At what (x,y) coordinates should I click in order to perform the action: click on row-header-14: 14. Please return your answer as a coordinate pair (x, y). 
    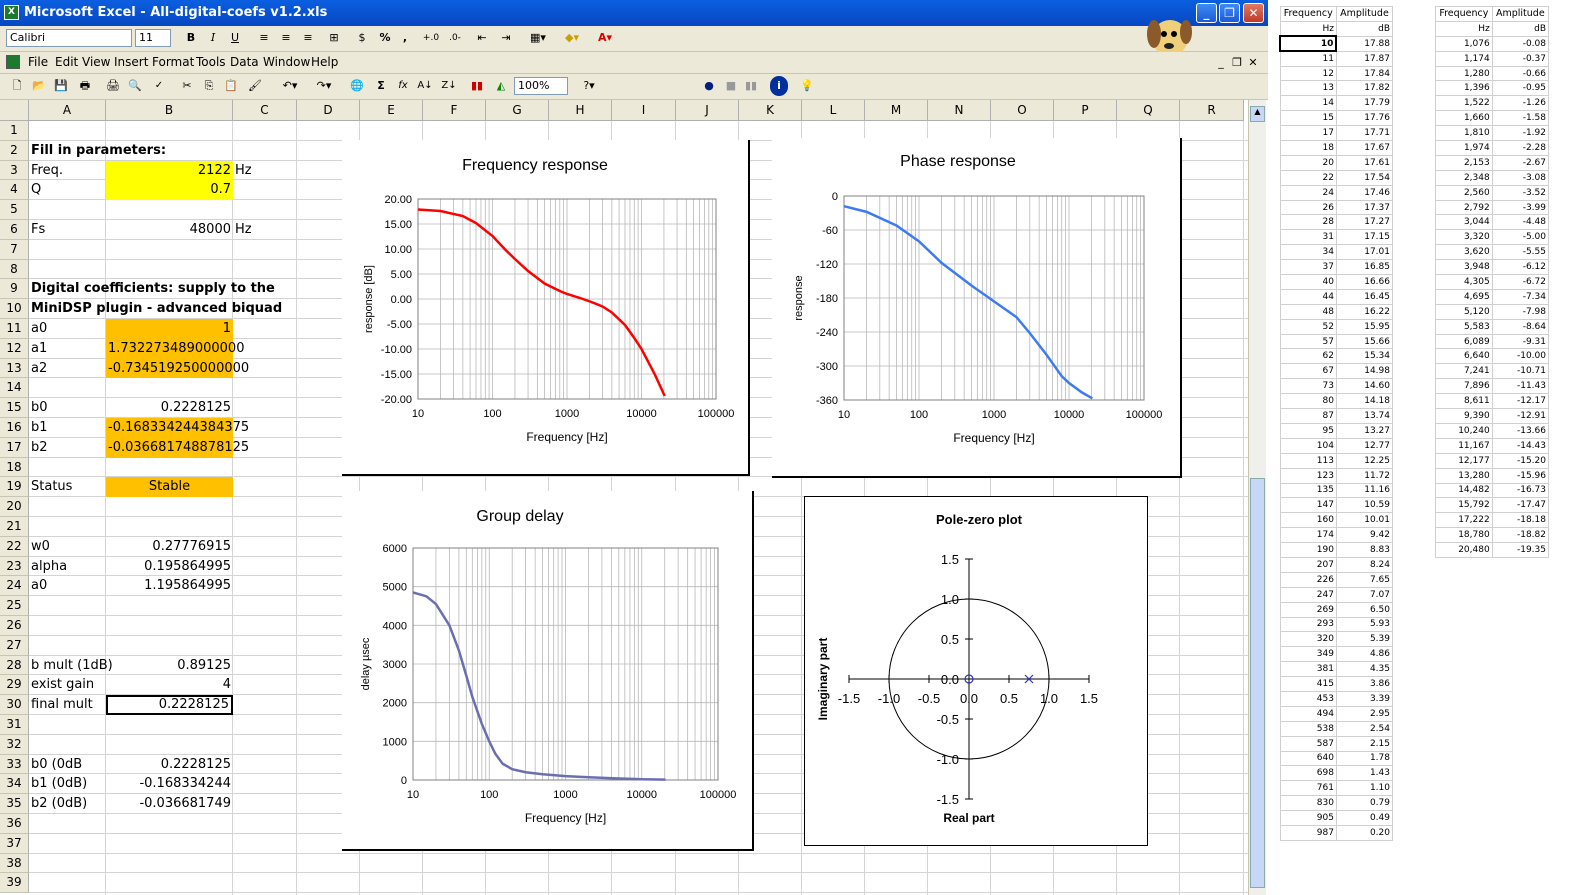
    Looking at the image, I should click on (14, 388).